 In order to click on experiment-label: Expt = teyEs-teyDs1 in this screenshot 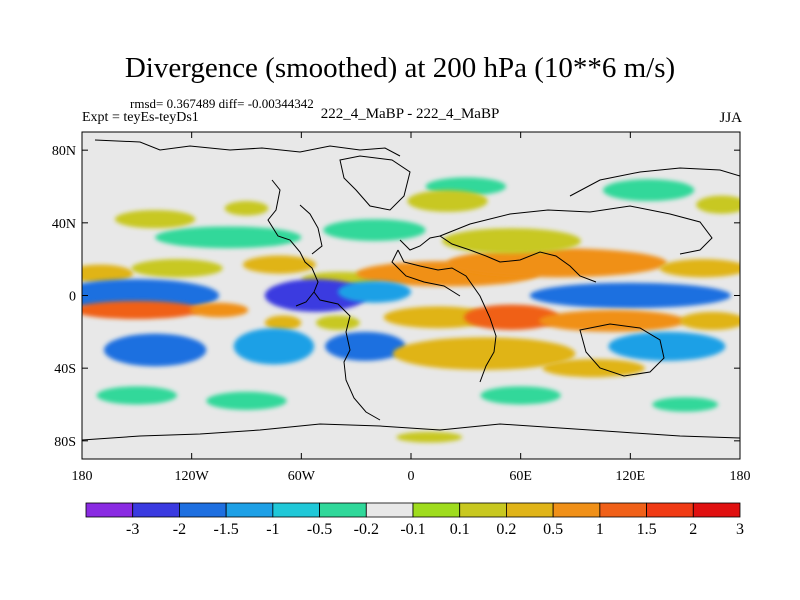, I will do `click(140, 117)`.